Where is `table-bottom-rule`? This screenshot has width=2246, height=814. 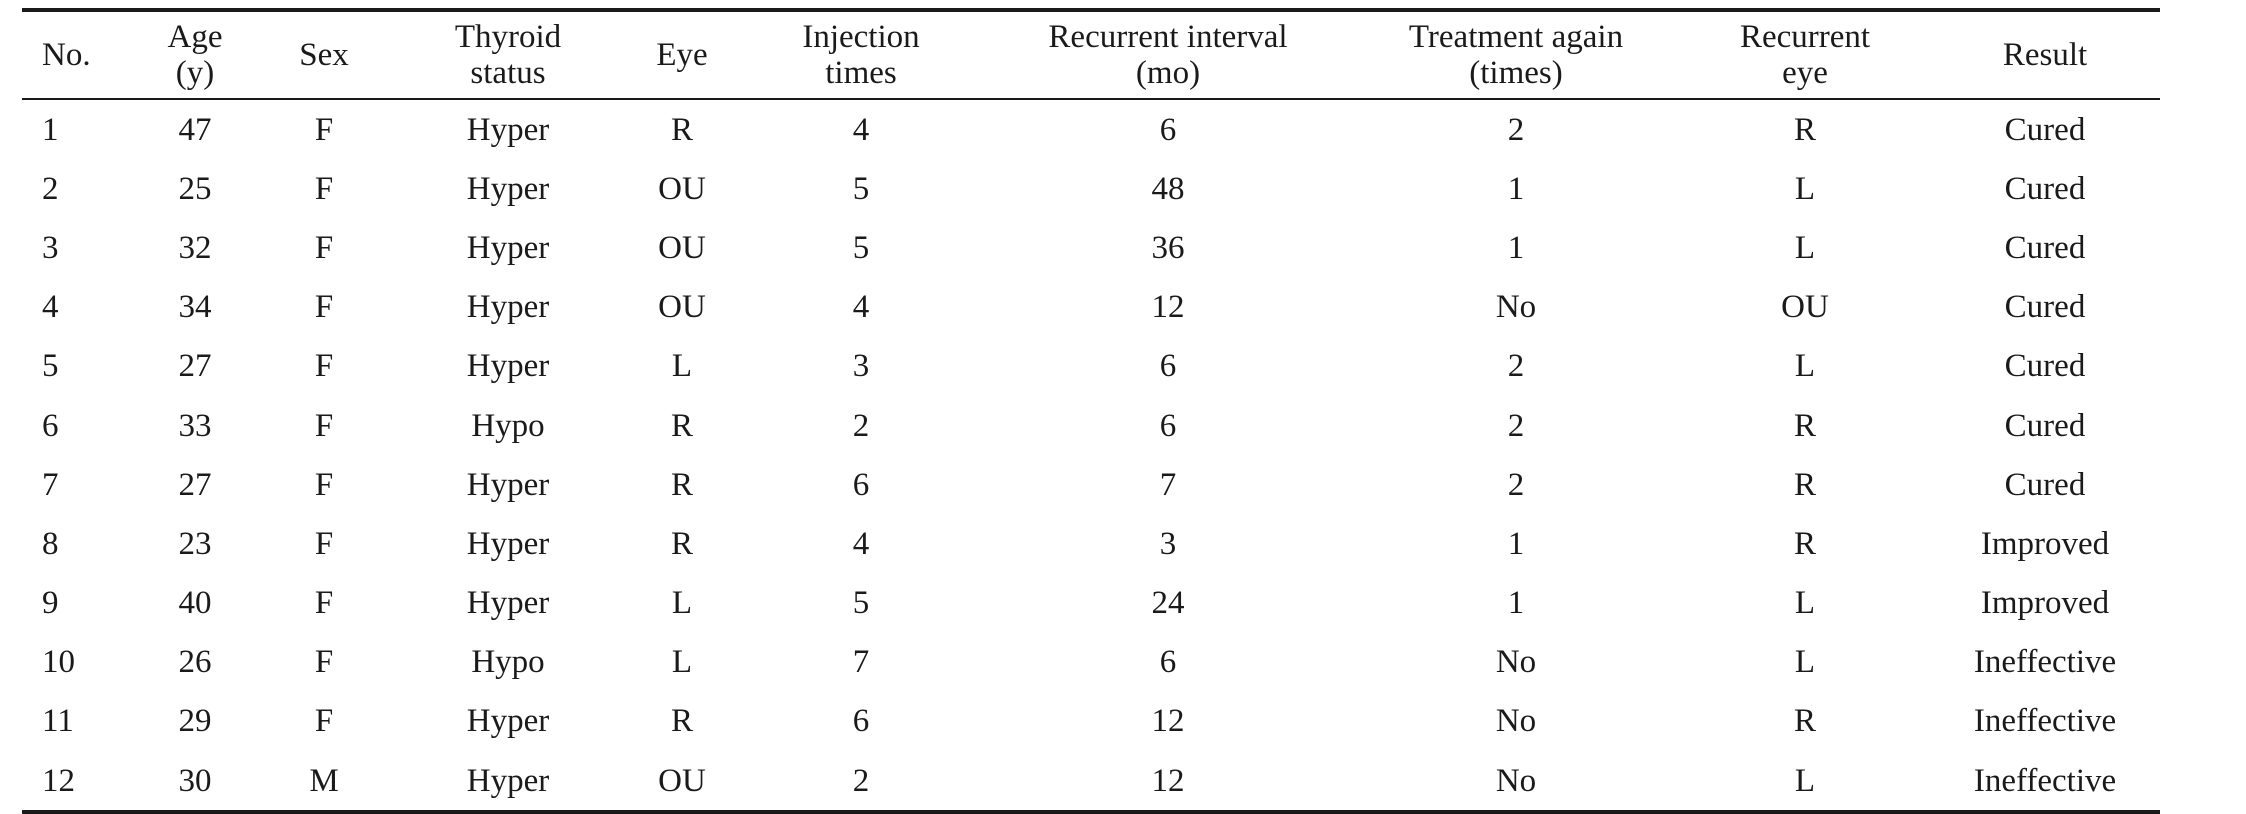
table-bottom-rule is located at coordinates (1091, 812).